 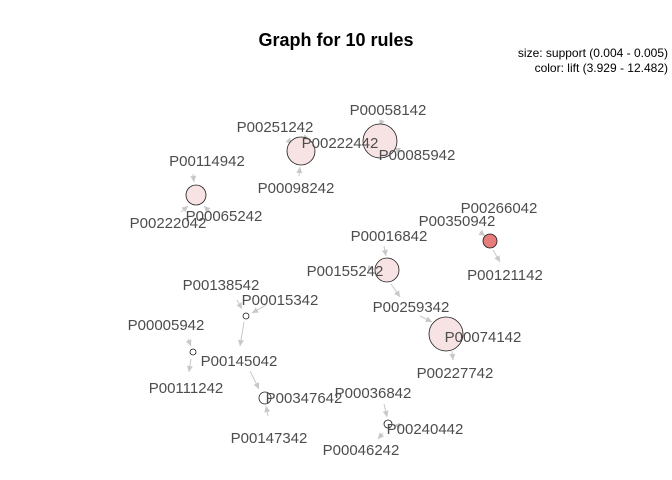 I want to click on item-label: P00058142, so click(x=388, y=110).